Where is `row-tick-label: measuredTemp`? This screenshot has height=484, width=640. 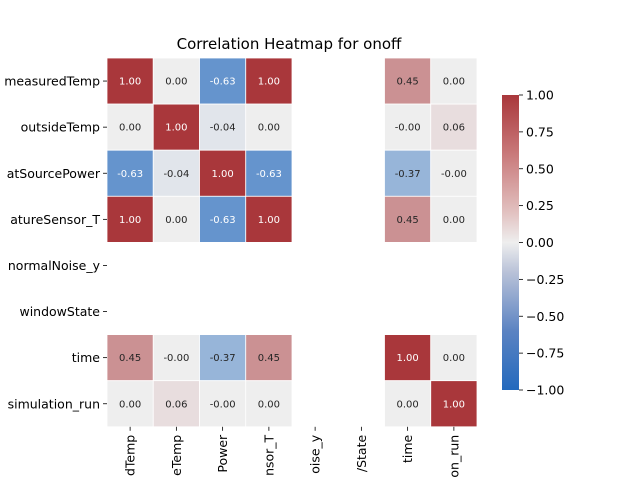
row-tick-label: measuredTemp is located at coordinates (52, 81).